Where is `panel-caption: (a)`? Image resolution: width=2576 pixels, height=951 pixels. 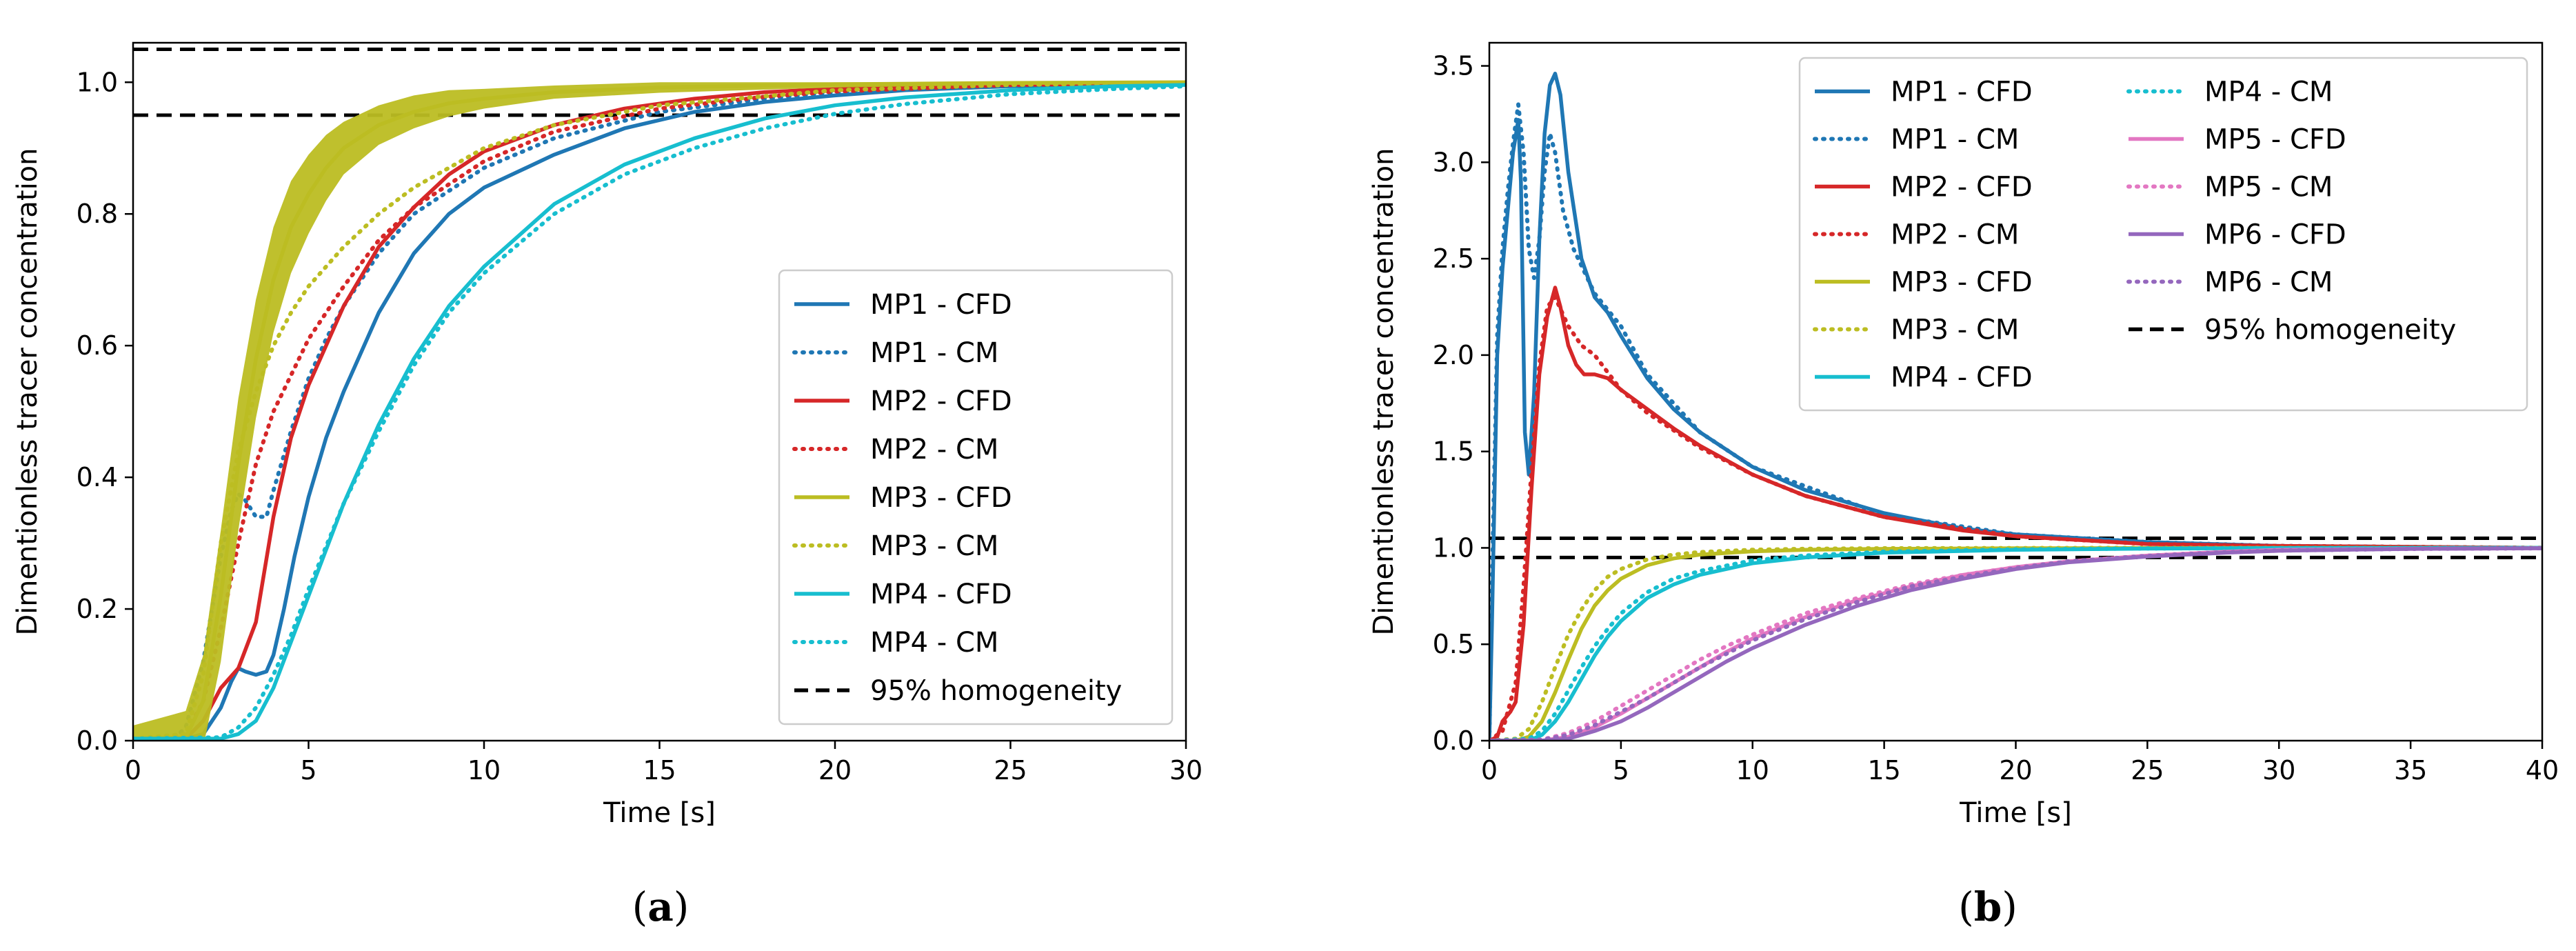
panel-caption: (a) is located at coordinates (661, 906).